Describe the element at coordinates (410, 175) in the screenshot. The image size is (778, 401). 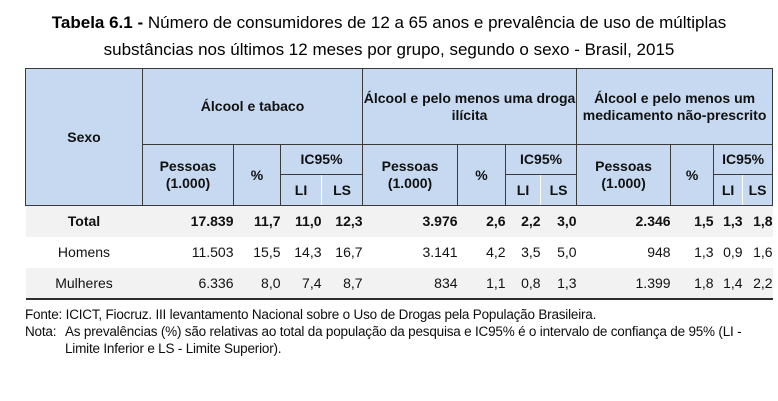
I see `header-pessoas-2: Pessoas (1.000)` at that location.